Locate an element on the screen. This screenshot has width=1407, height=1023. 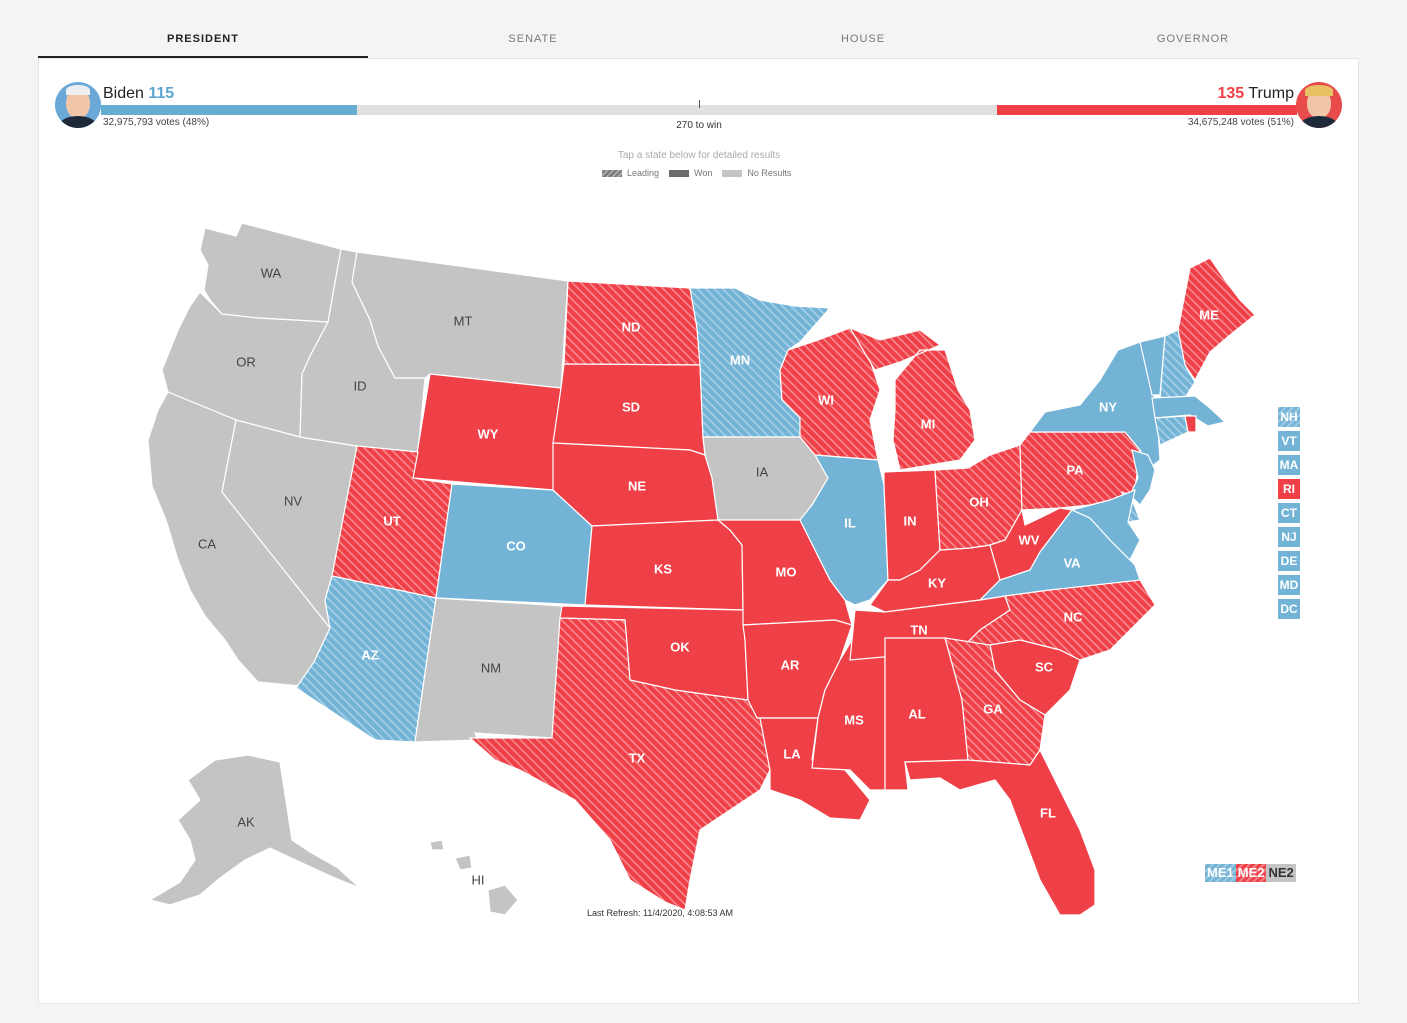
state-nj is located at coordinates (1142, 477).